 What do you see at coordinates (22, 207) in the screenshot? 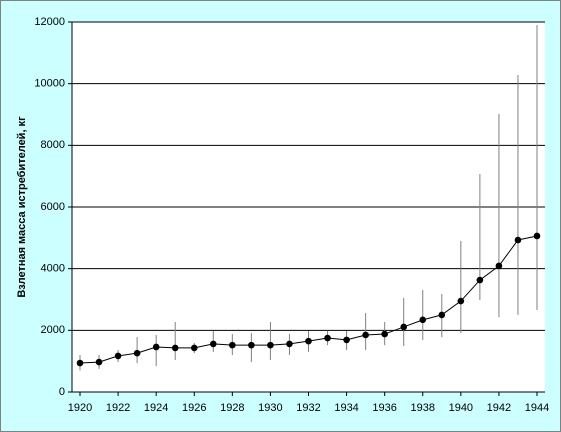
I see `y-axis-label: Взлетная масса истребителей, кг` at bounding box center [22, 207].